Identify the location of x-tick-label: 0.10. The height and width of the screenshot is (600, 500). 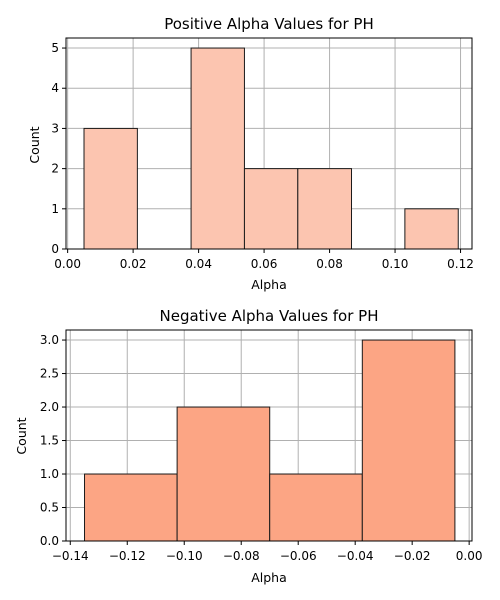
(395, 264).